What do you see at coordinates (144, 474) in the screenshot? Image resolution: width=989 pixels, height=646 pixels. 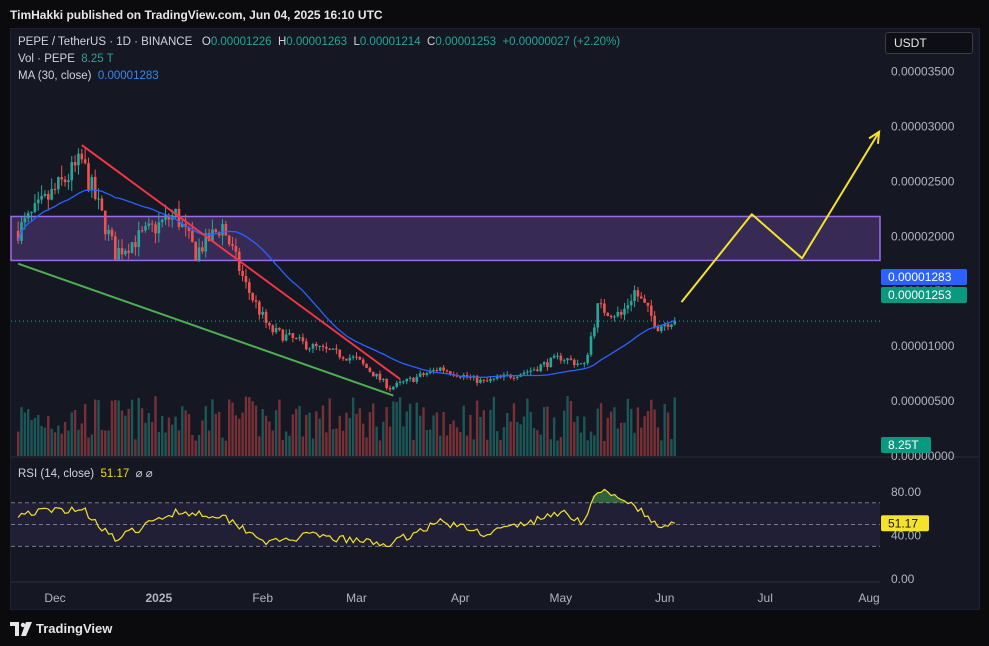 I see `rsi-settings-icons: ⌀ ⌀` at bounding box center [144, 474].